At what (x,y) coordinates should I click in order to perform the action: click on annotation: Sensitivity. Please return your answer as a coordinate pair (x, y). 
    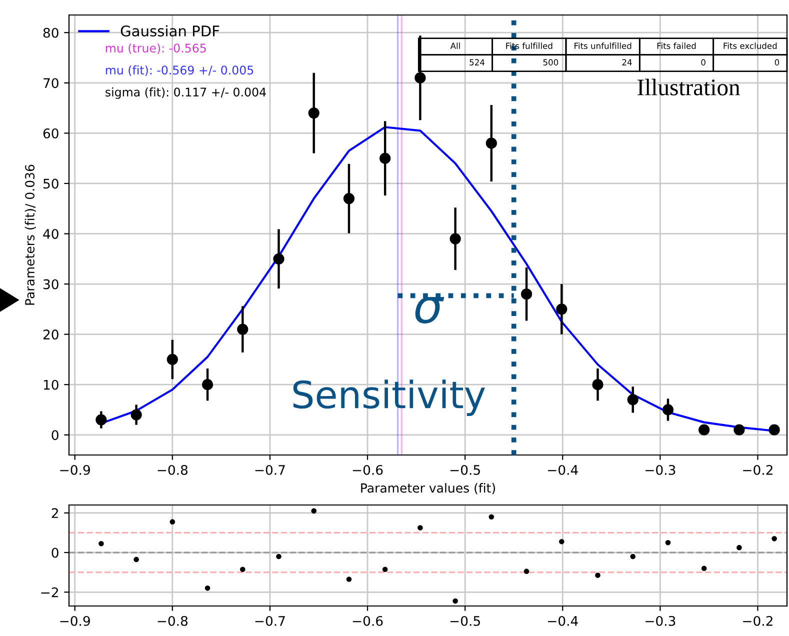
    Looking at the image, I should click on (389, 398).